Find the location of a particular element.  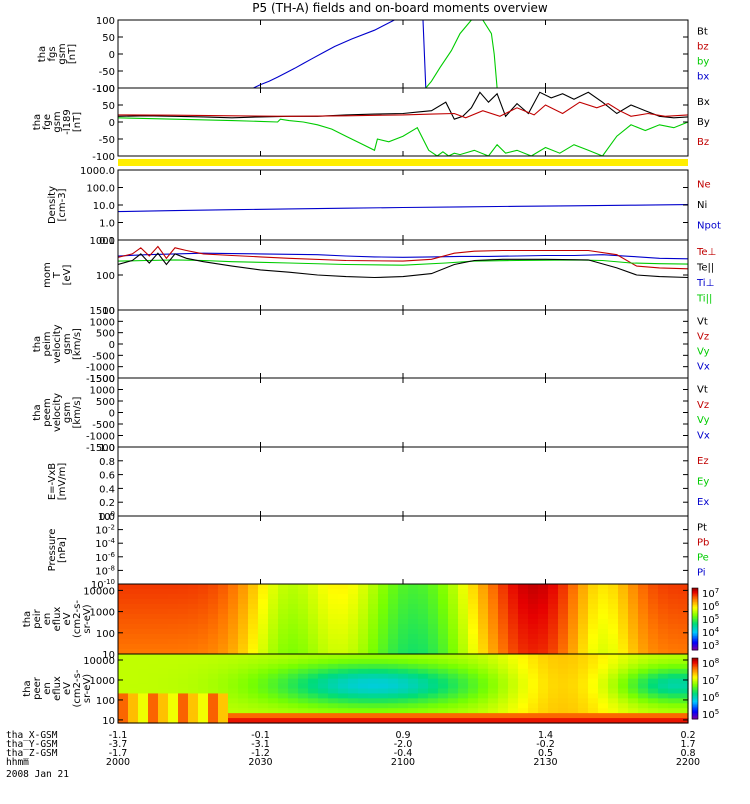

ytick-label: 100 is located at coordinates (105, 276).